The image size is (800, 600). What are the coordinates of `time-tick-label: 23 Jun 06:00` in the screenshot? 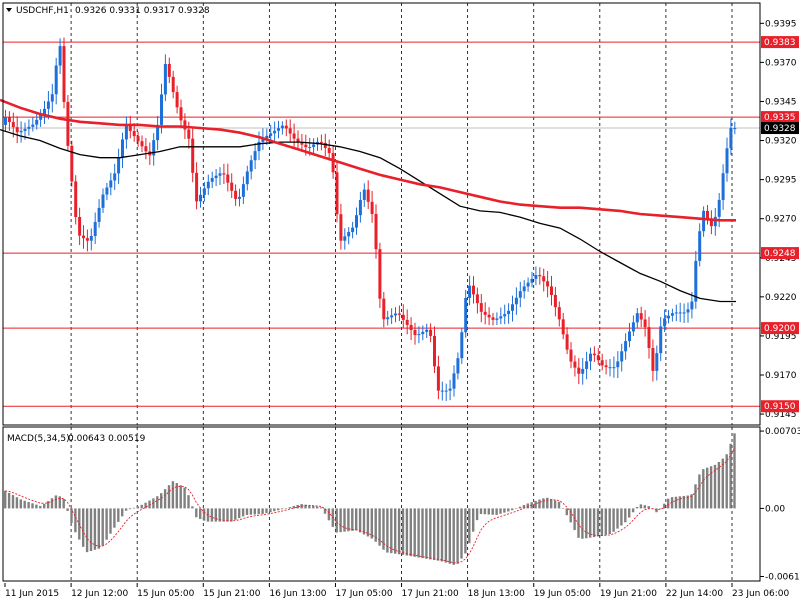 It's located at (760, 594).